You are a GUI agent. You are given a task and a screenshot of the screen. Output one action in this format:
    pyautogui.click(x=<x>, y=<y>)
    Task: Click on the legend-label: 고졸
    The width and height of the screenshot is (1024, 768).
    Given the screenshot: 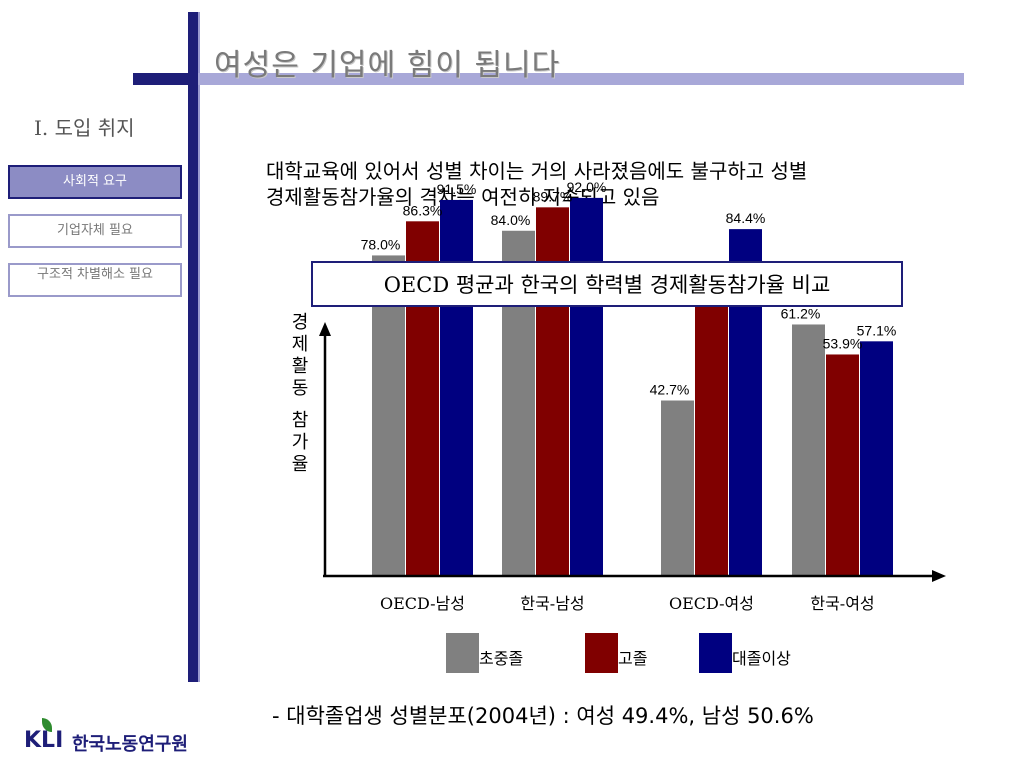 What is the action you would take?
    pyautogui.click(x=632, y=658)
    